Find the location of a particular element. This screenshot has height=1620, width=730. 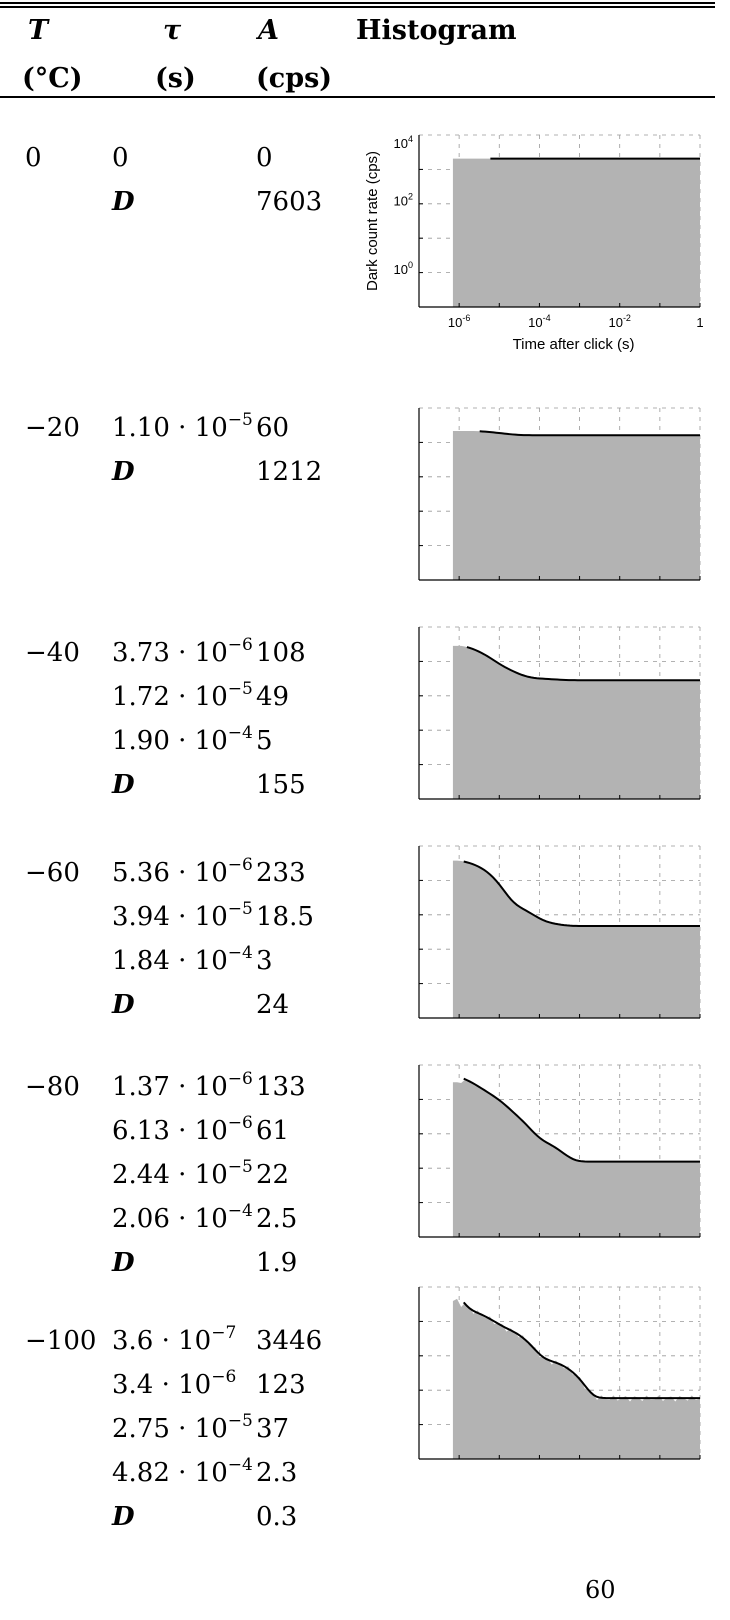

y-tick-label: 10⁰ is located at coordinates (403, 268).